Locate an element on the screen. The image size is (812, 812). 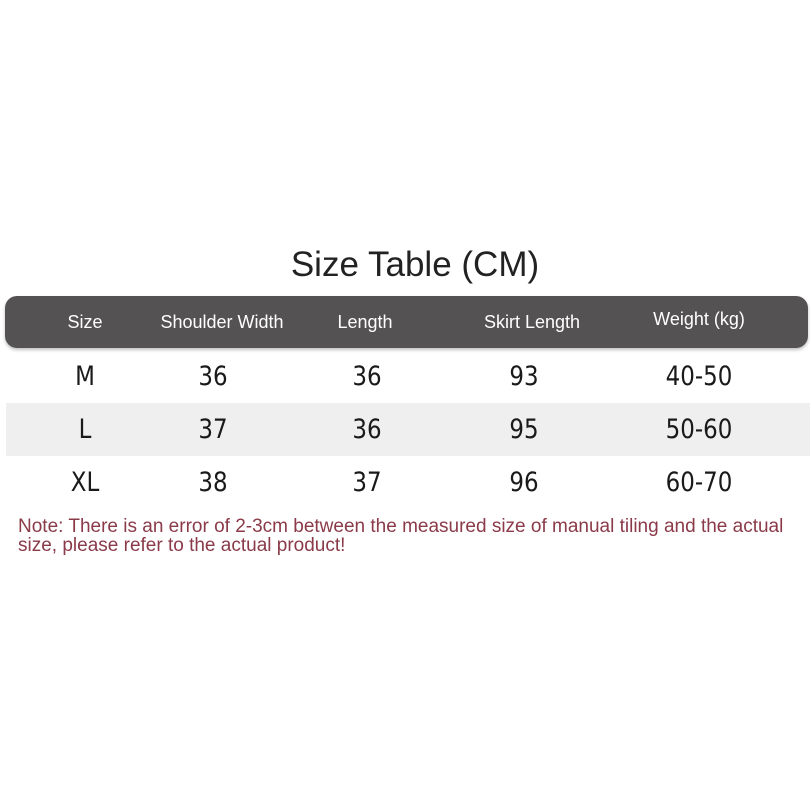
cell-shoulder-width: 36 is located at coordinates (213, 376).